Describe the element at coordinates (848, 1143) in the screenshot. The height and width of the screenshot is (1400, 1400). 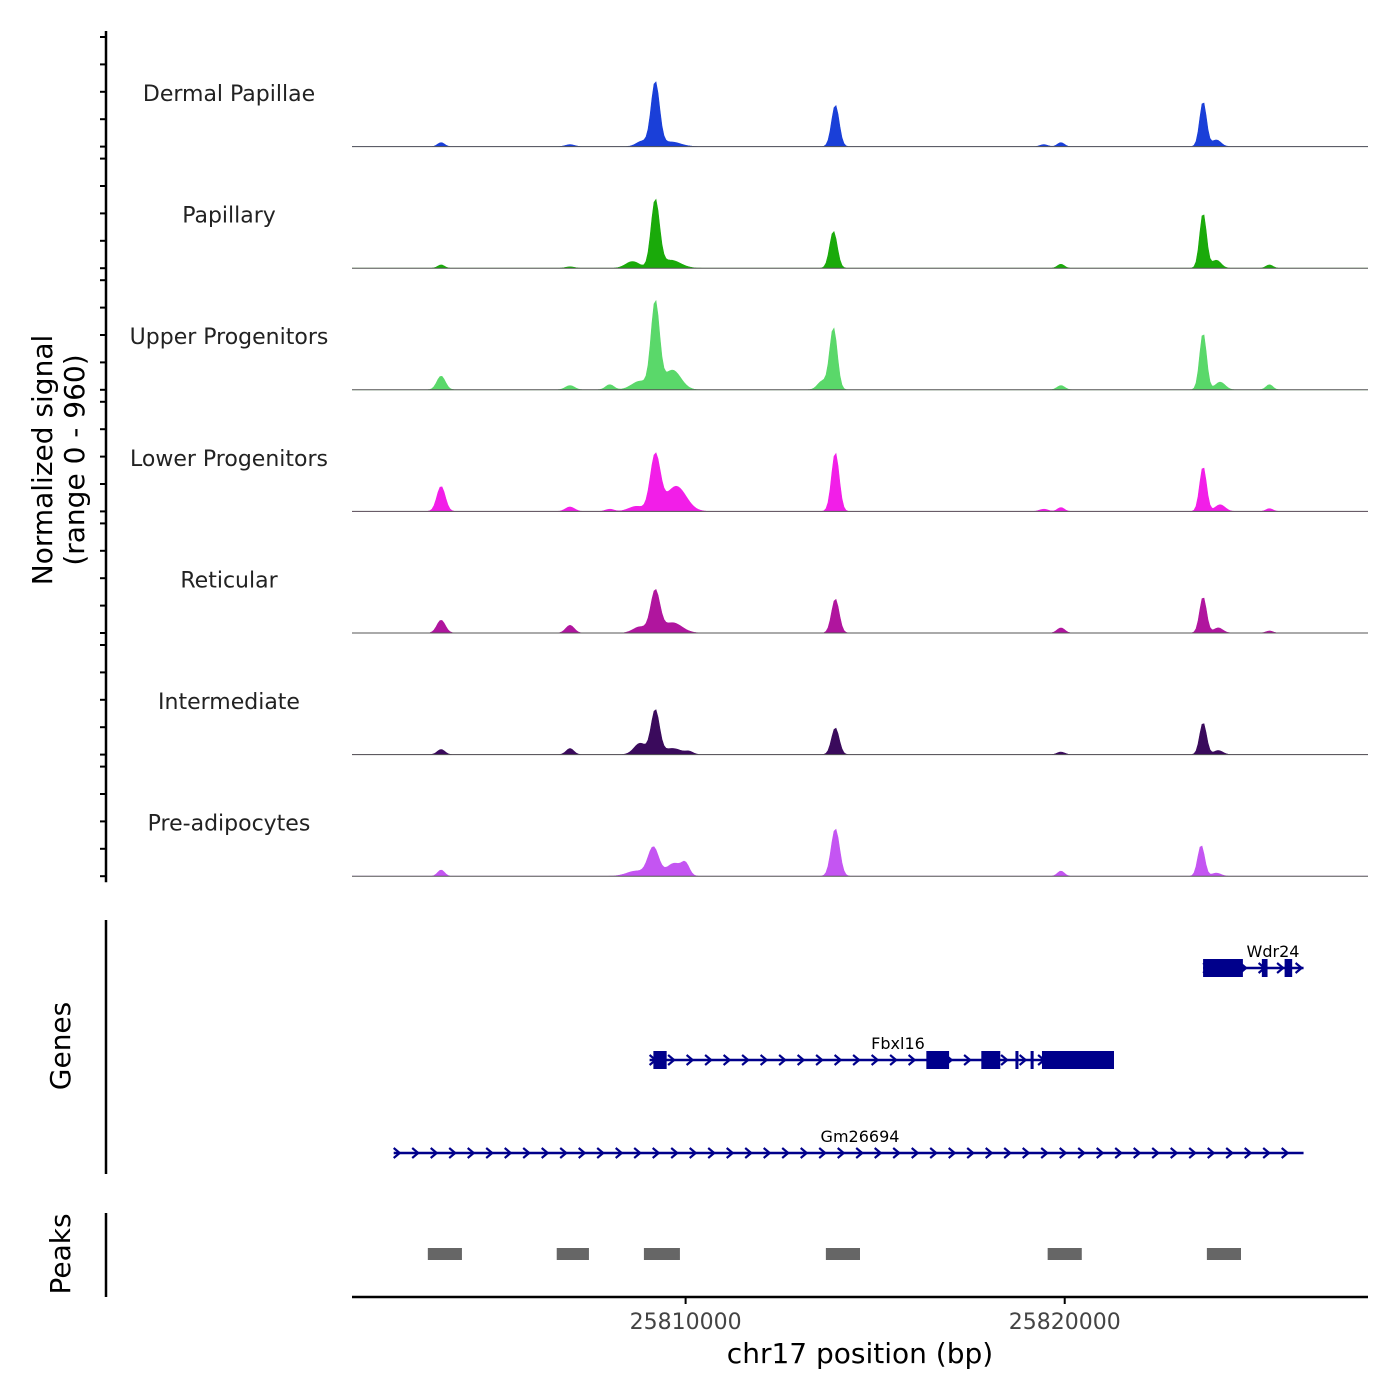
I see `gene: Gm26694` at that location.